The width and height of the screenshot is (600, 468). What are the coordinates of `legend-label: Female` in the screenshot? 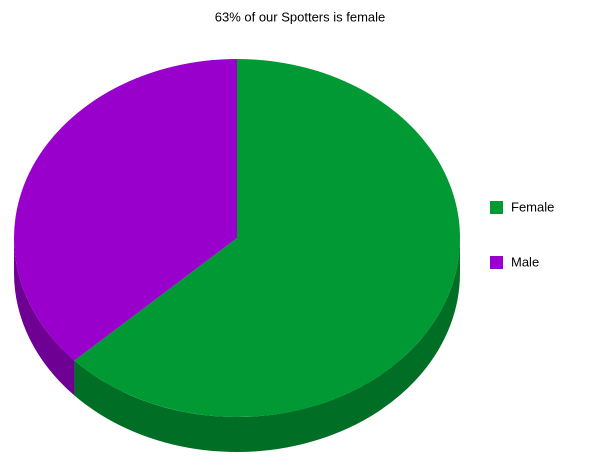 It's located at (532, 206).